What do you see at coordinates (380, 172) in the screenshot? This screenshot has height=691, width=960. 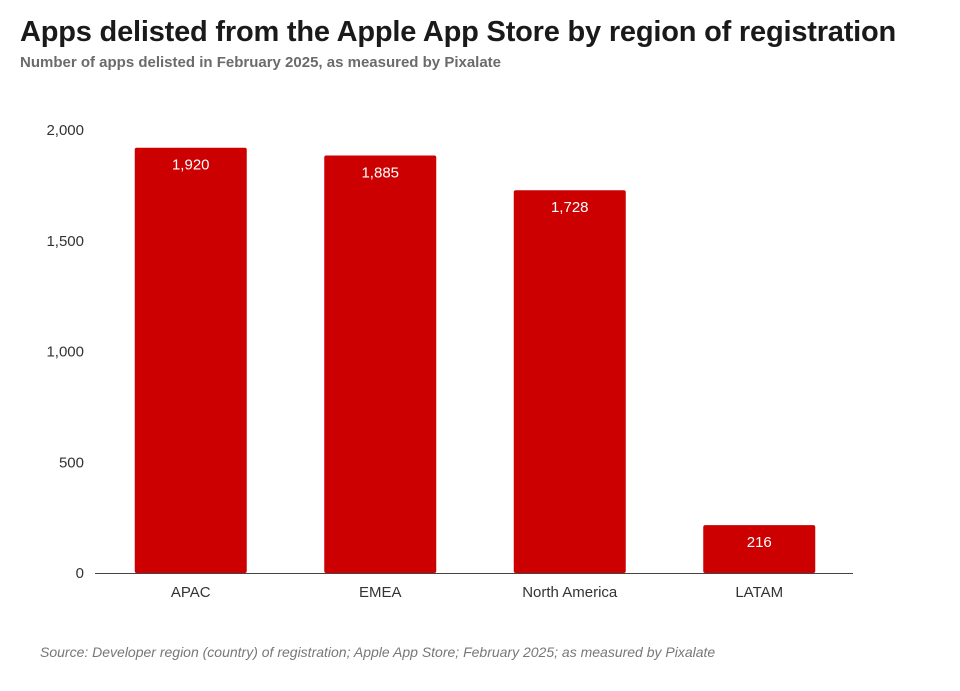 I see `bar-value-label: 1,885` at bounding box center [380, 172].